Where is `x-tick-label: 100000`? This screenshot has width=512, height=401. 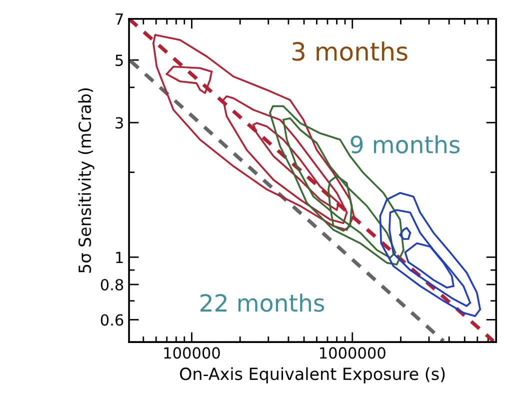 x-tick-label: 100000 is located at coordinates (192, 353).